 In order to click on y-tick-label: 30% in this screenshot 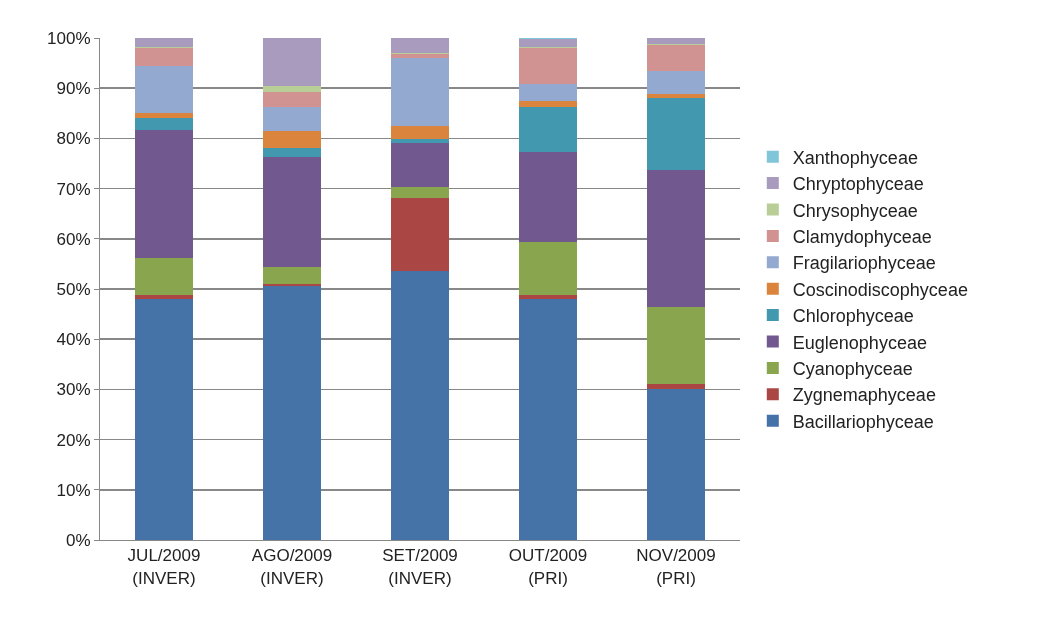, I will do `click(73, 390)`.